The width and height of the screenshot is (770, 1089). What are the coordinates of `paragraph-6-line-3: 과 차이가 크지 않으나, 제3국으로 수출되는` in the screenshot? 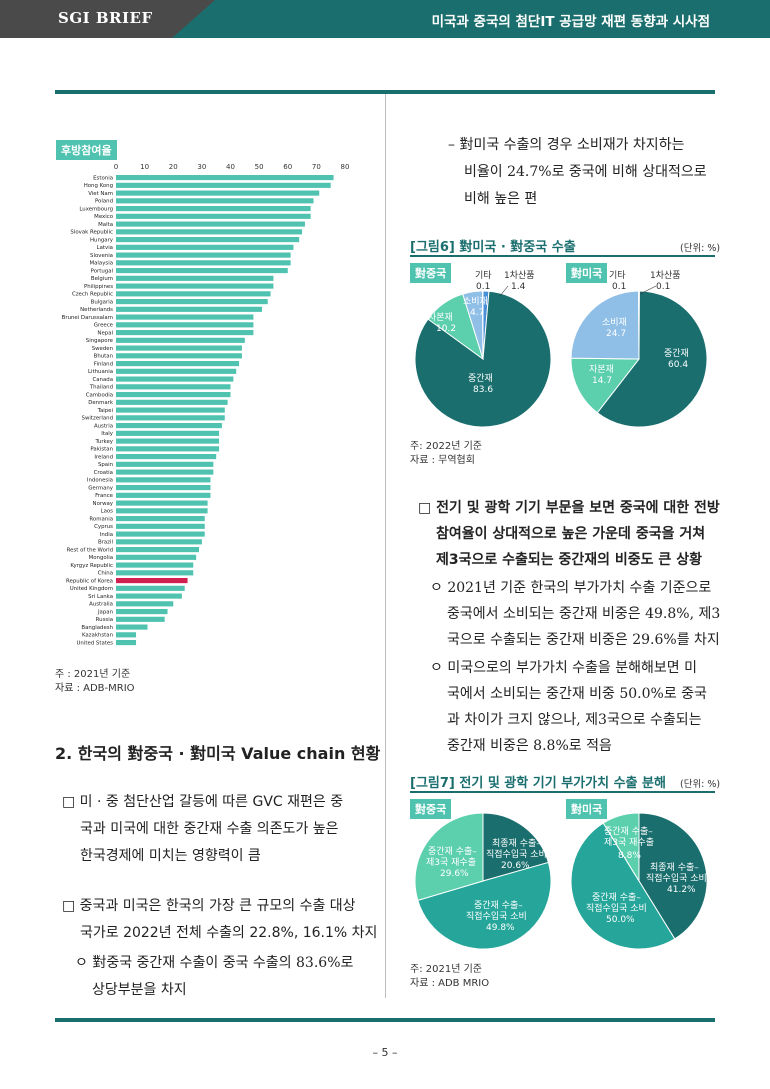 It's located at (574, 720).